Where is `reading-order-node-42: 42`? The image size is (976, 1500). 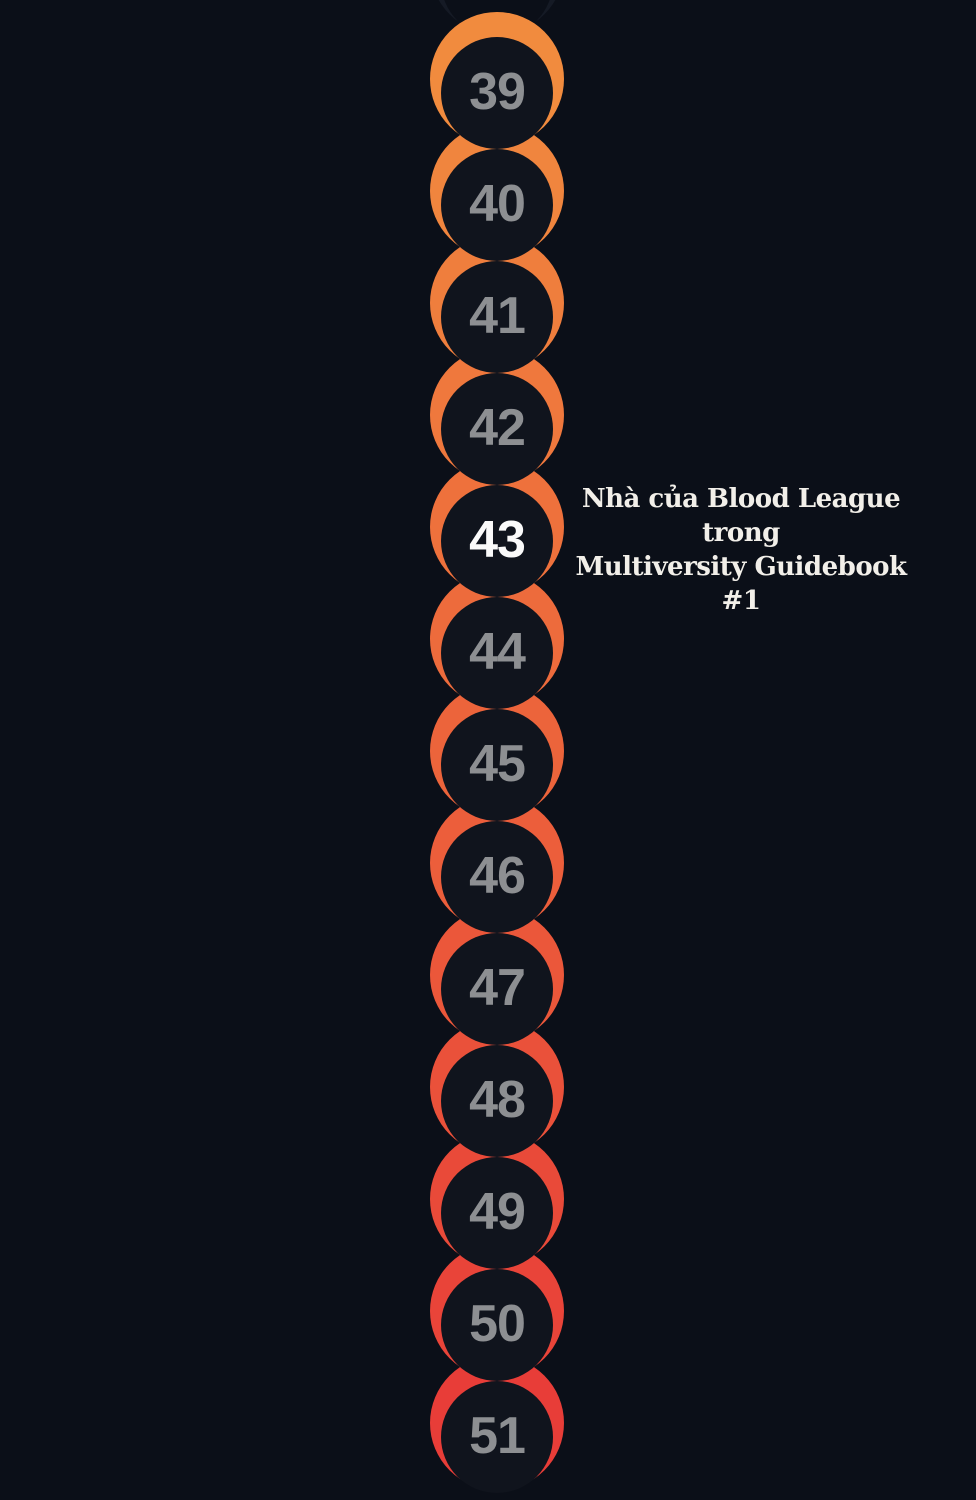 reading-order-node-42: 42 is located at coordinates (497, 416).